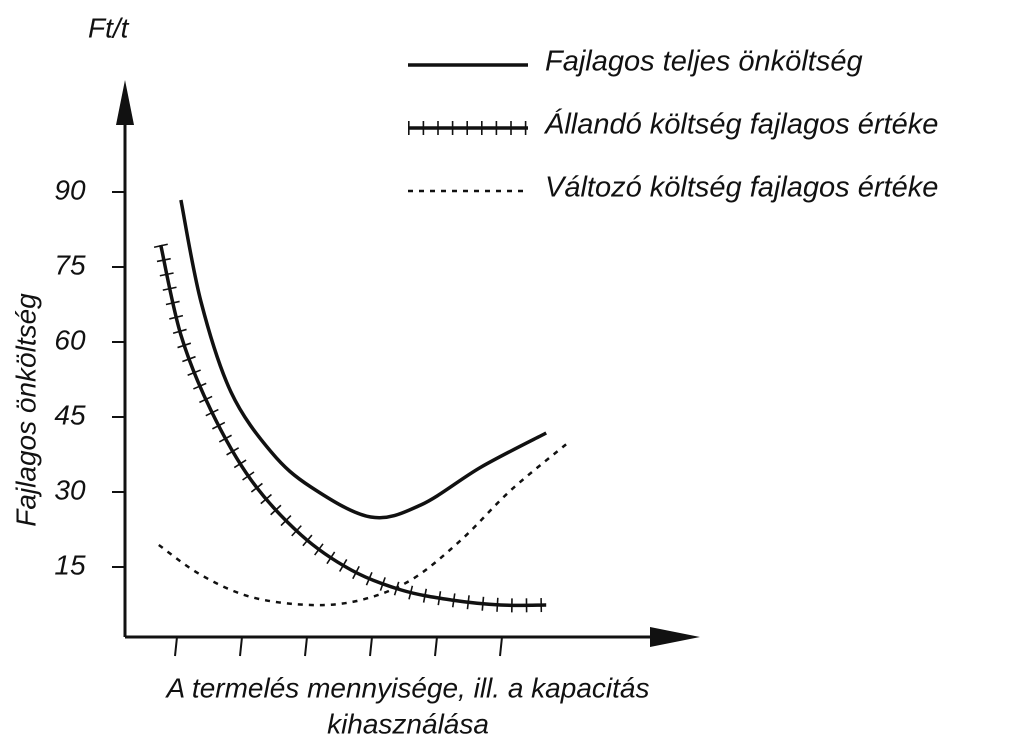  What do you see at coordinates (25, 410) in the screenshot?
I see `y-axis-label: Fajlagos önköltség` at bounding box center [25, 410].